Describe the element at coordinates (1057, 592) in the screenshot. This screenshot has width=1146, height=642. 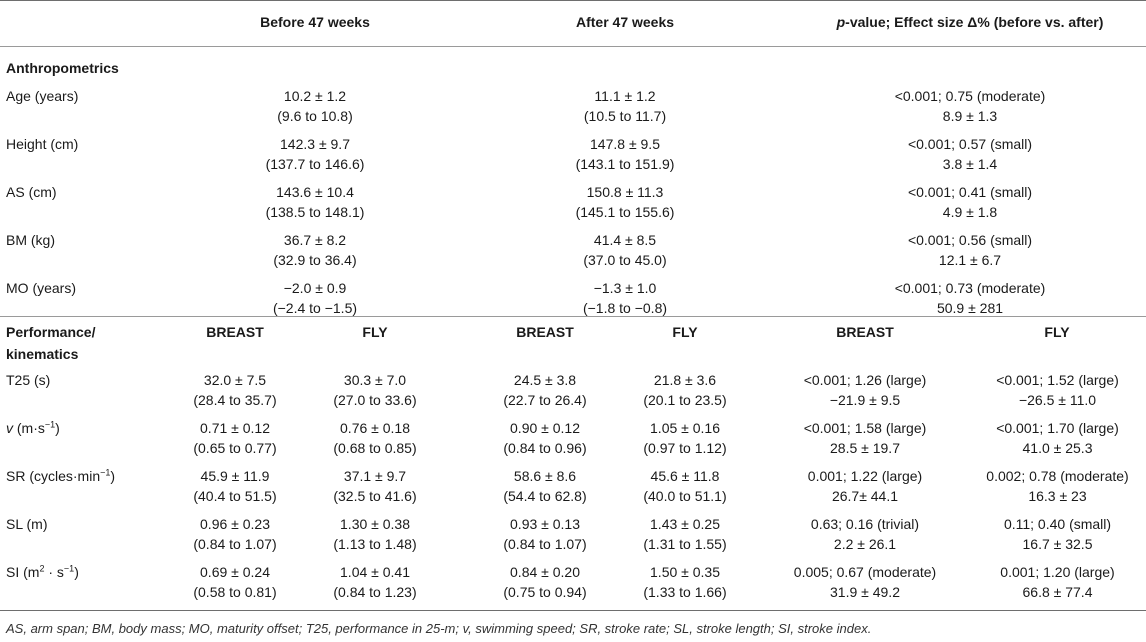
I see `perf-df: 66.8 ± 77.4` at that location.